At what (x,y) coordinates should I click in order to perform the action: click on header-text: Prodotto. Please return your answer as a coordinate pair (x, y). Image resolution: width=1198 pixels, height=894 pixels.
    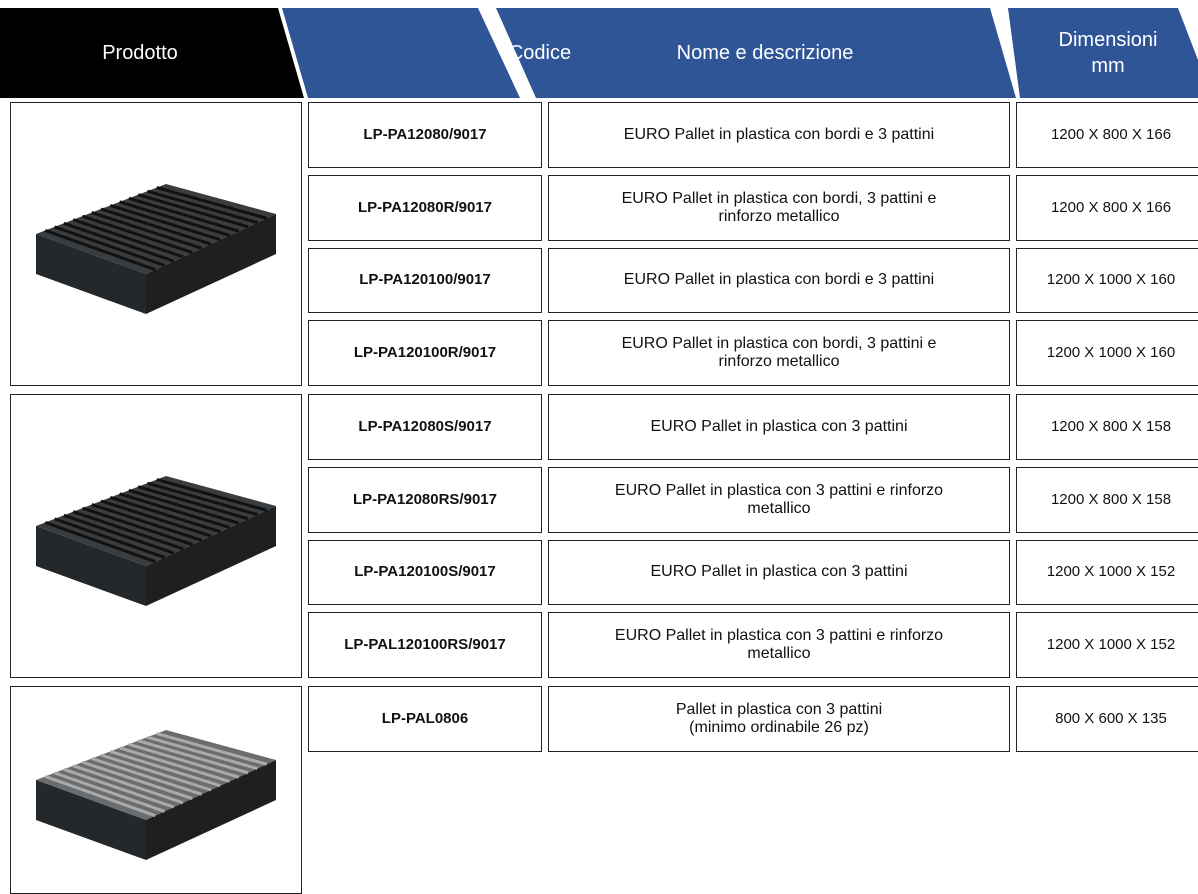
    Looking at the image, I should click on (140, 53).